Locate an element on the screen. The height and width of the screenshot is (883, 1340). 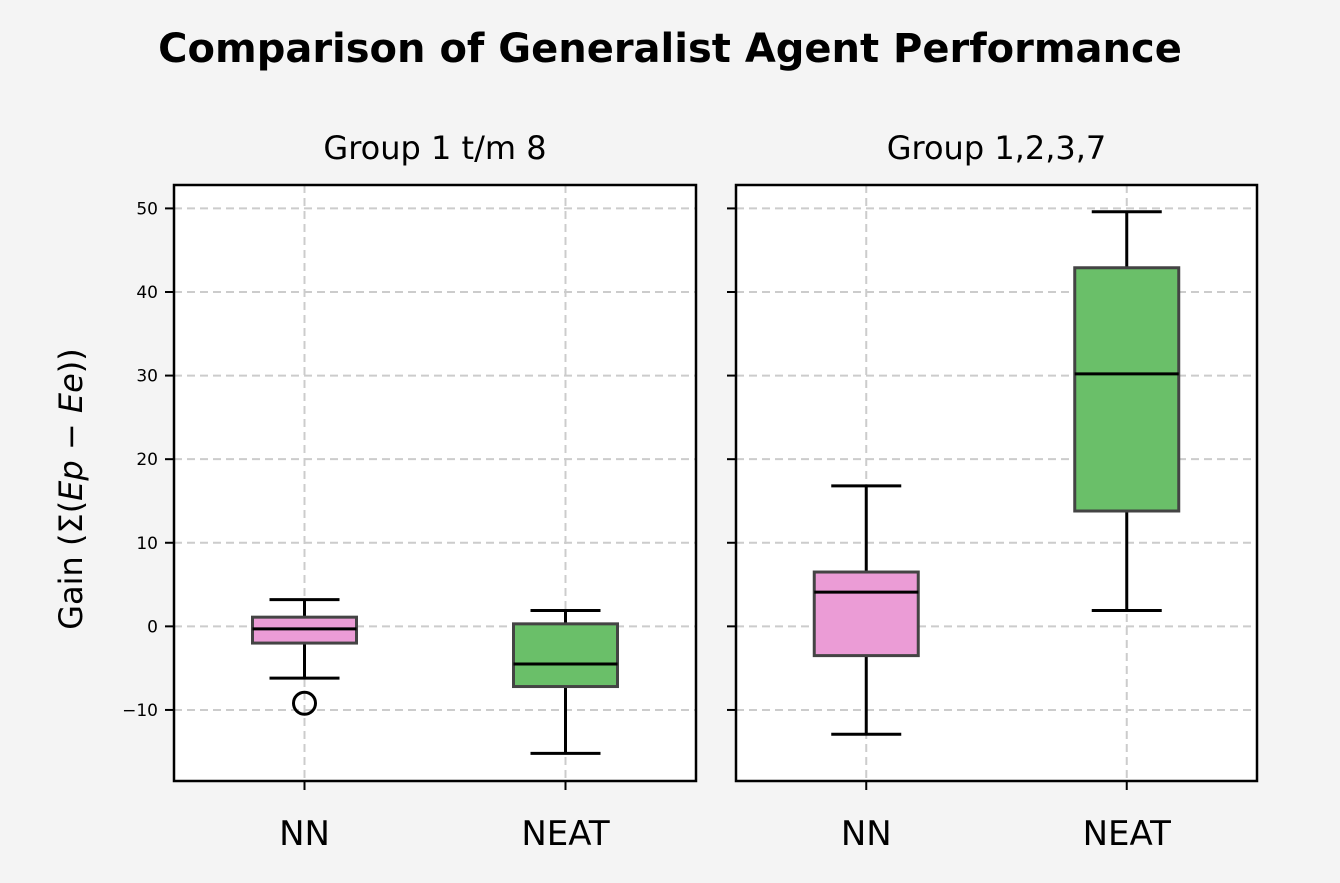
y-tick-label: 20 is located at coordinates (147, 460).